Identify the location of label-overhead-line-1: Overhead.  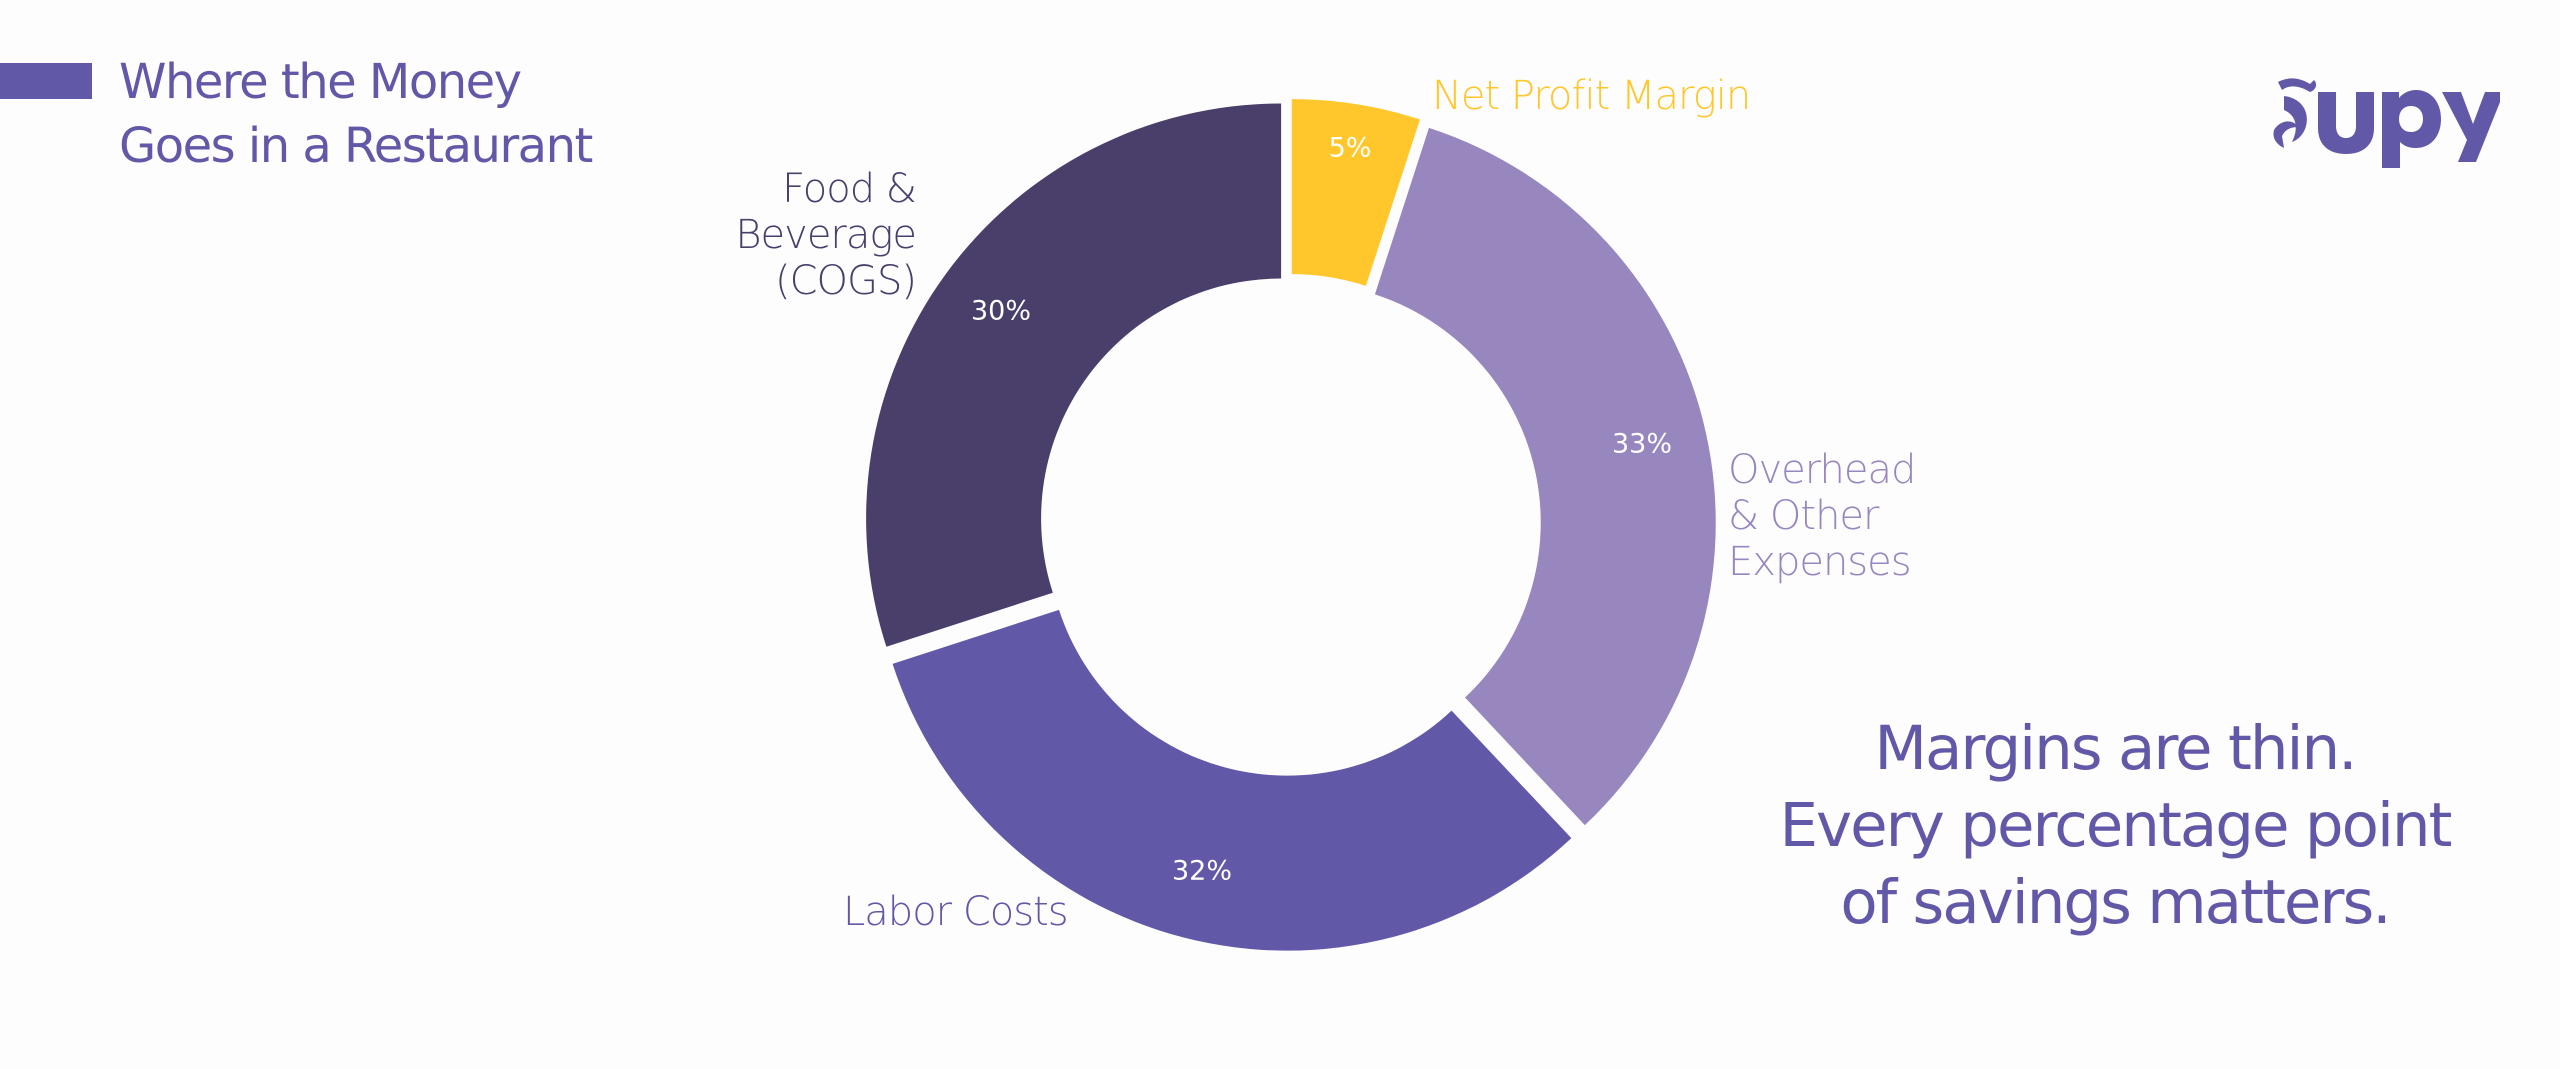
(1822, 470).